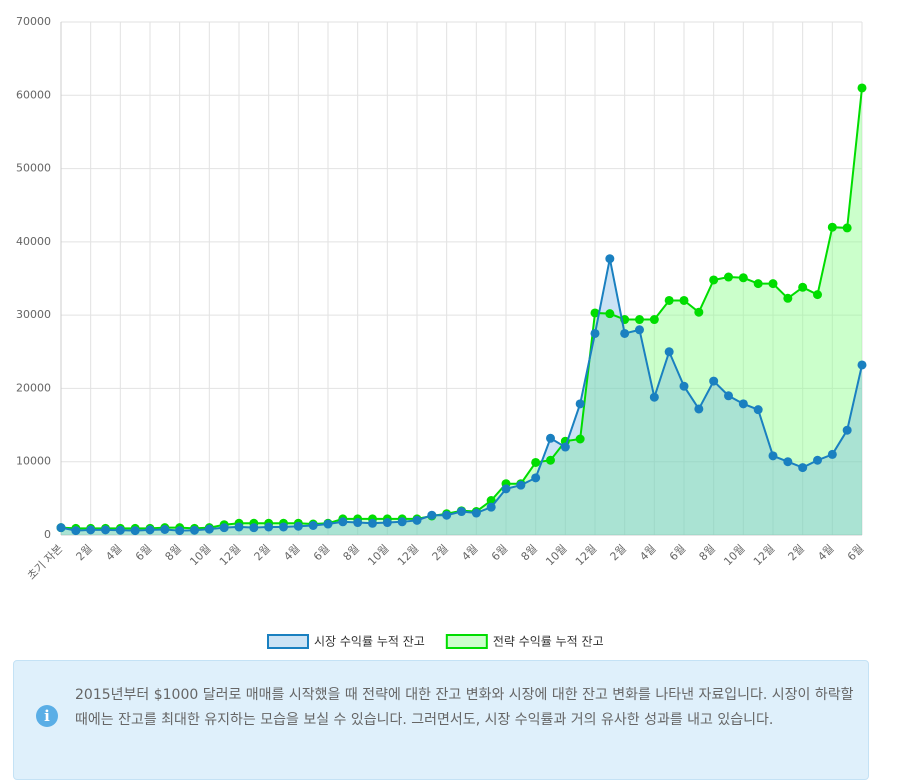 This screenshot has width=900, height=780. I want to click on legend-label: 시장 수익률 누적 잔고, so click(369, 642).